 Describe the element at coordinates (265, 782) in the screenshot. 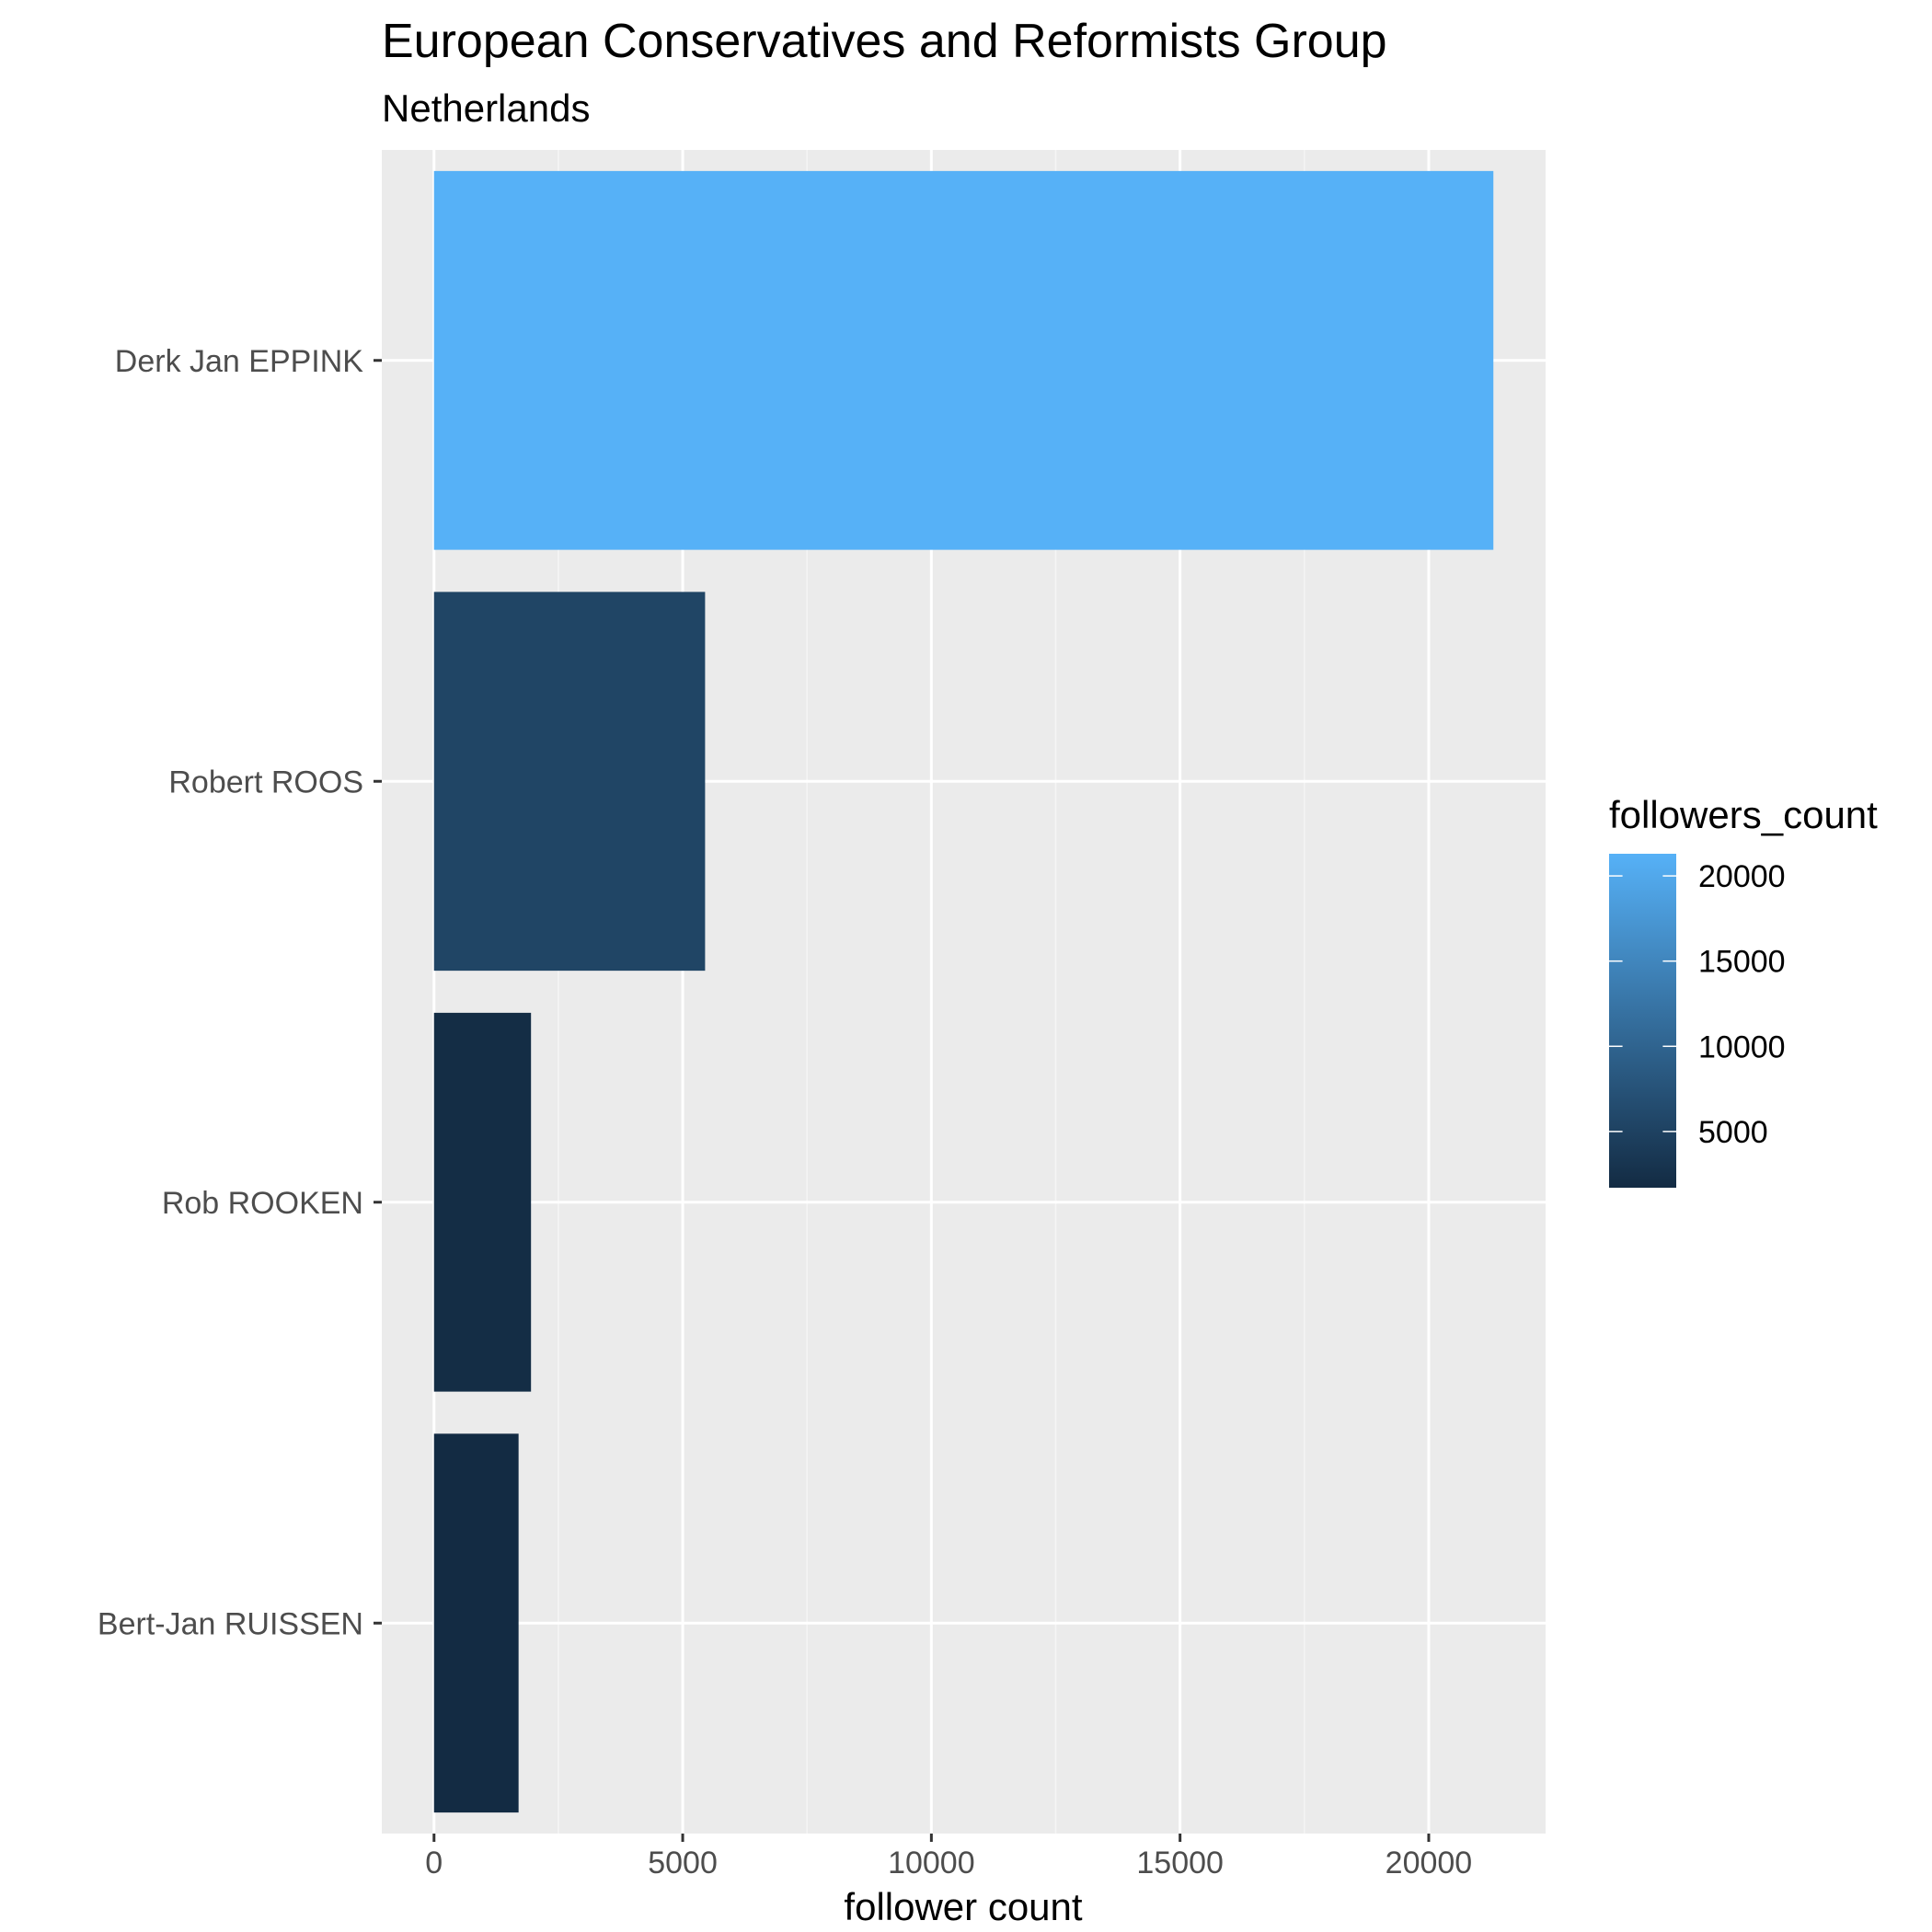

I see `y-tick-label: Robert ROOS` at that location.